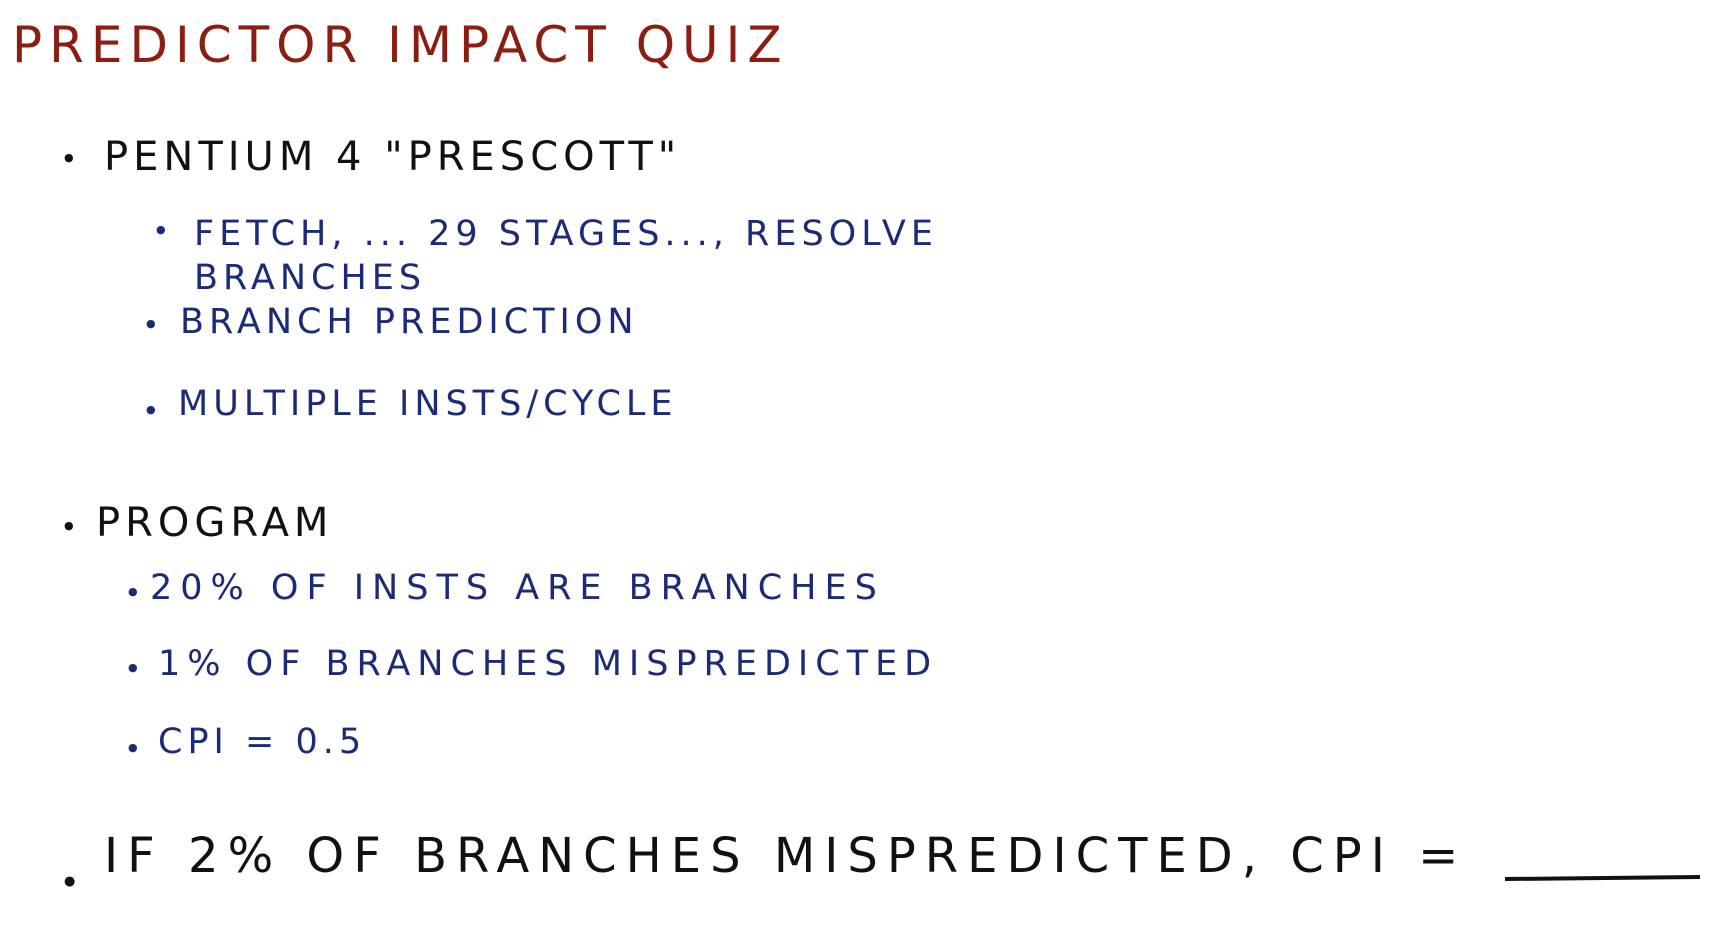 The image size is (1714, 946). Describe the element at coordinates (215, 523) in the screenshot. I see `section-heading-program: PROGRAM` at that location.